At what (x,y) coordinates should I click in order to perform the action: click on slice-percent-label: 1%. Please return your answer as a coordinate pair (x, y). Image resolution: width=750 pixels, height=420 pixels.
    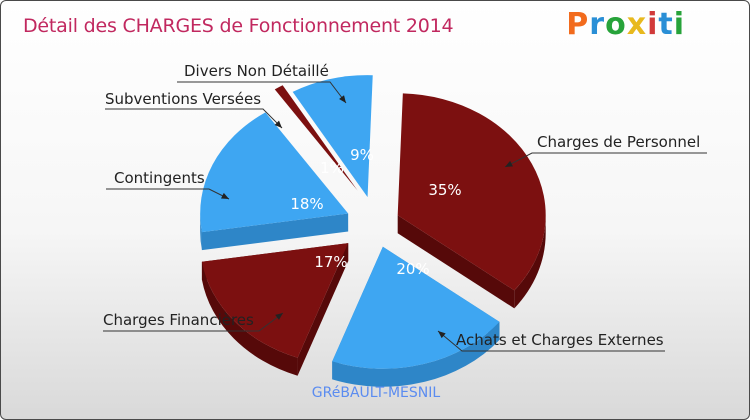
    Looking at the image, I should click on (332, 168).